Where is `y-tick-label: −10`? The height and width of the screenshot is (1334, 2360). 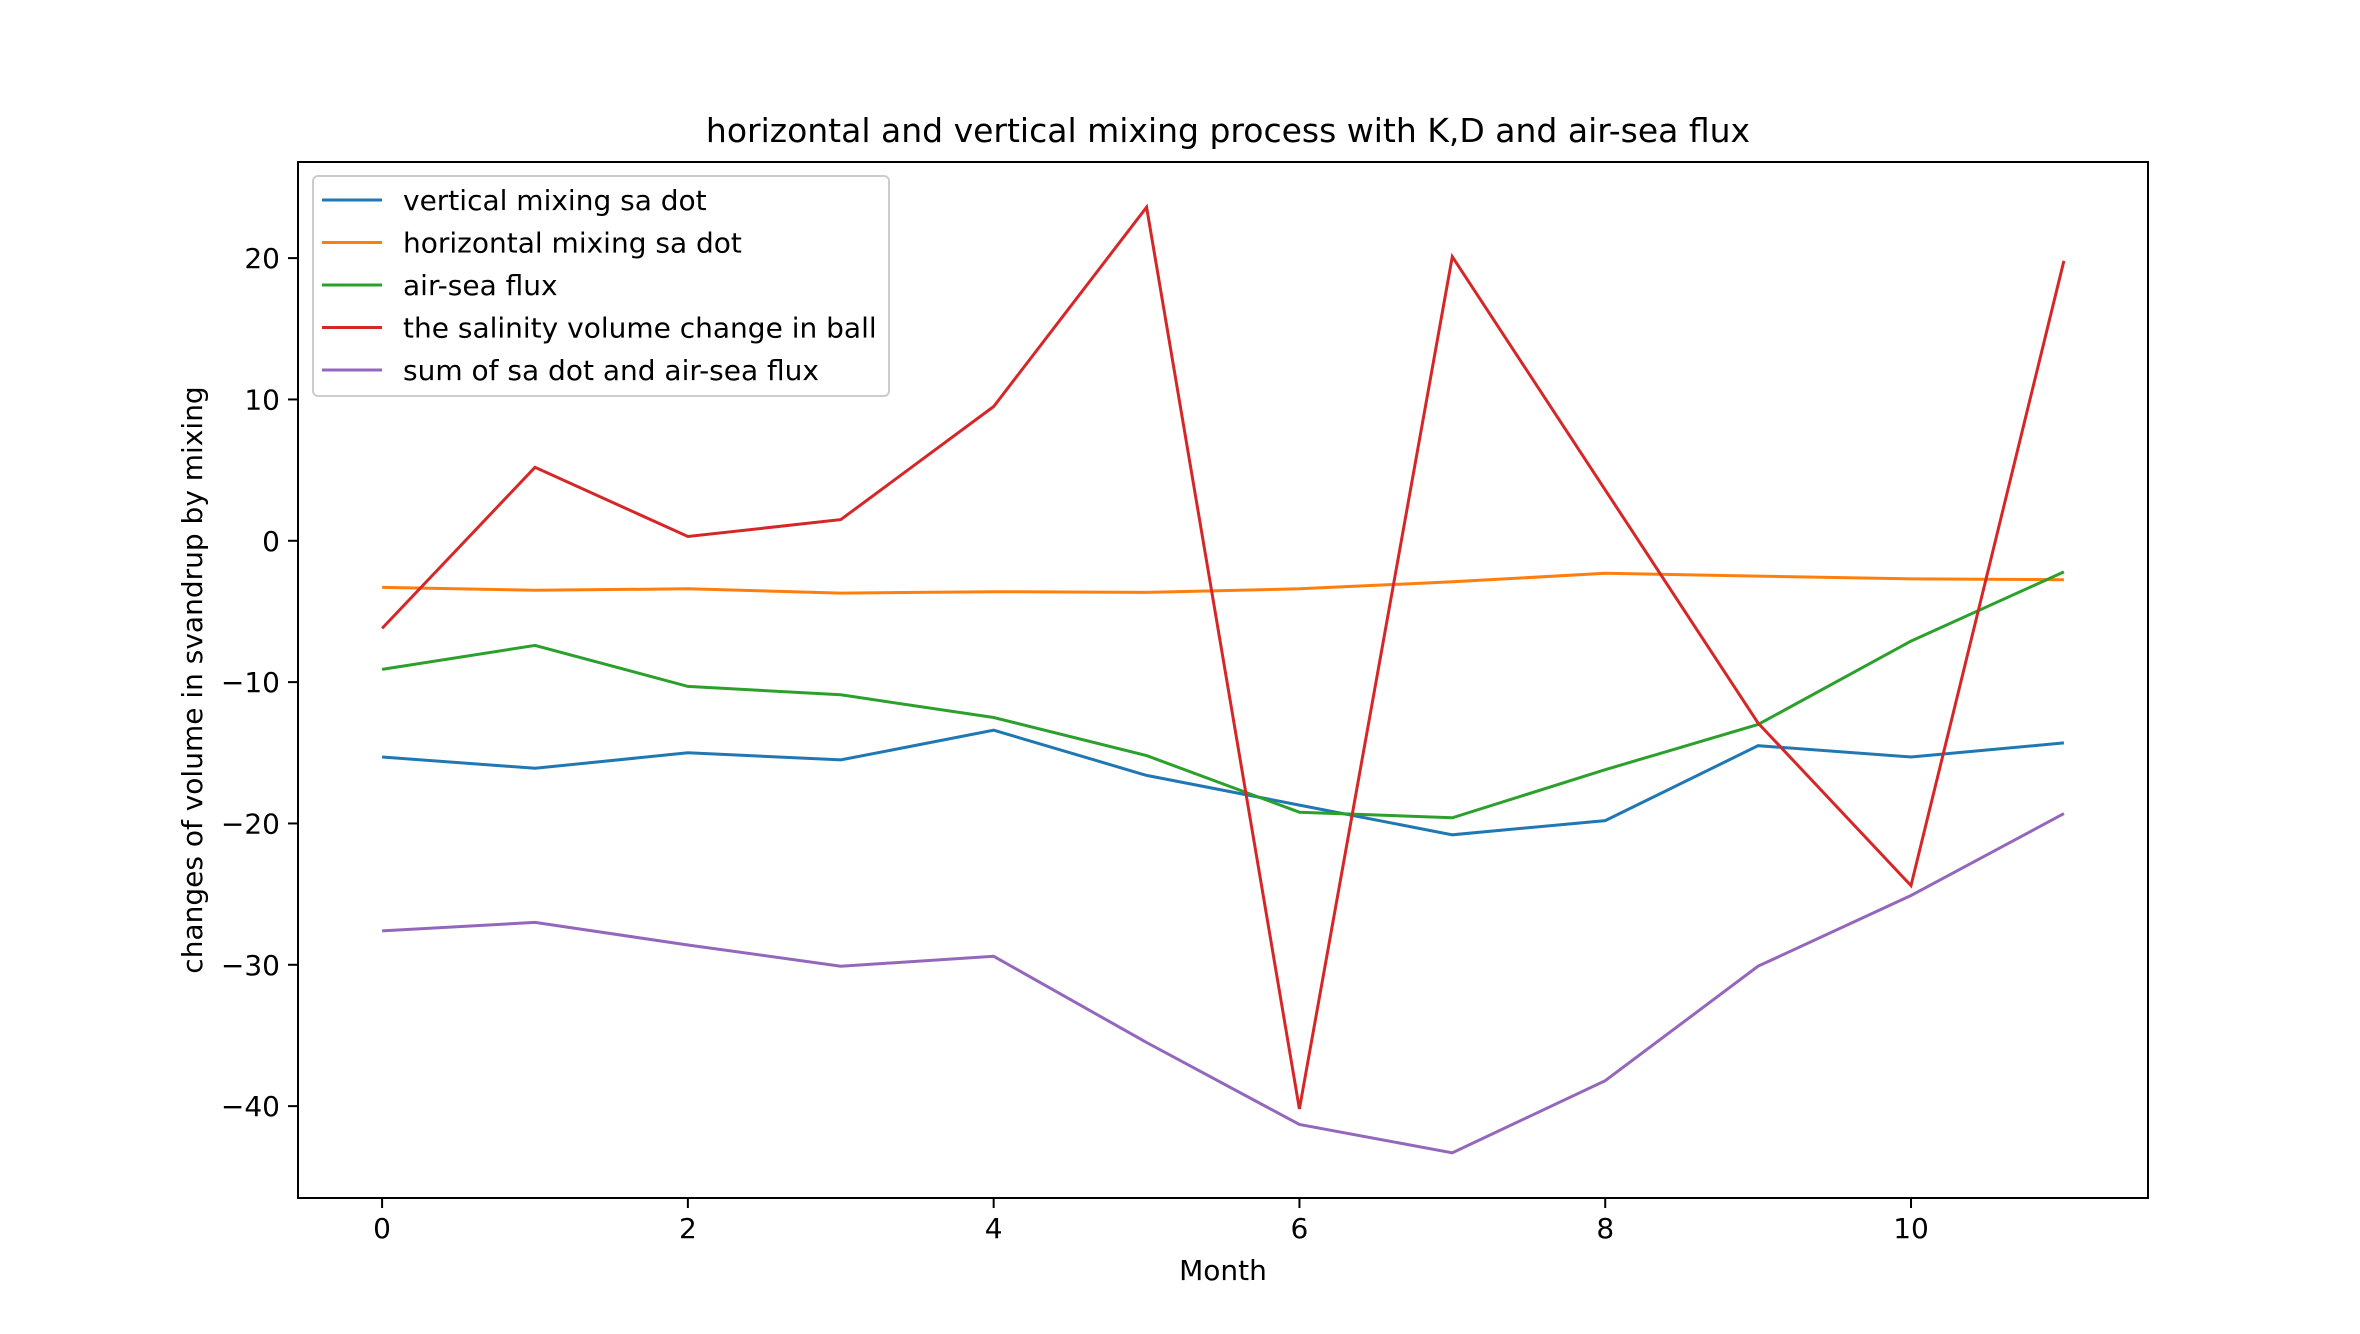 y-tick-label: −10 is located at coordinates (250, 682).